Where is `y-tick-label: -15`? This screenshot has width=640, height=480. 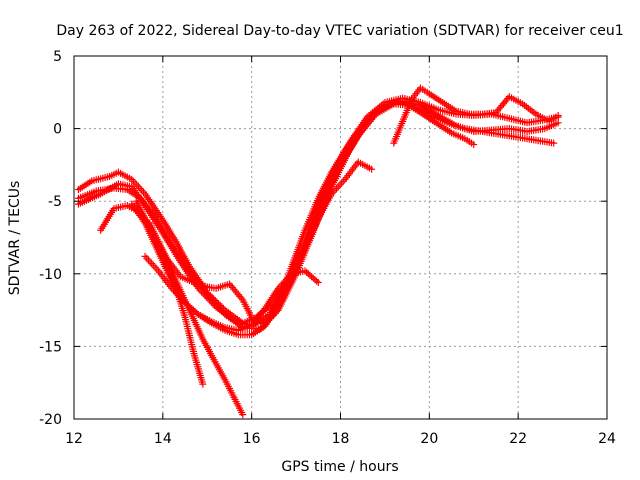 y-tick-label: -15 is located at coordinates (50, 347).